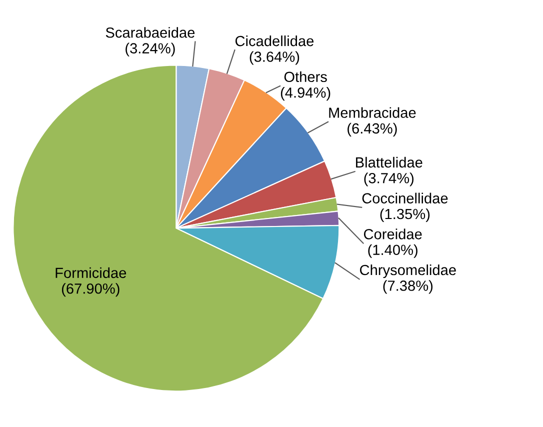 Image resolution: width=543 pixels, height=427 pixels. I want to click on slice-label: Membracidae, so click(372, 112).